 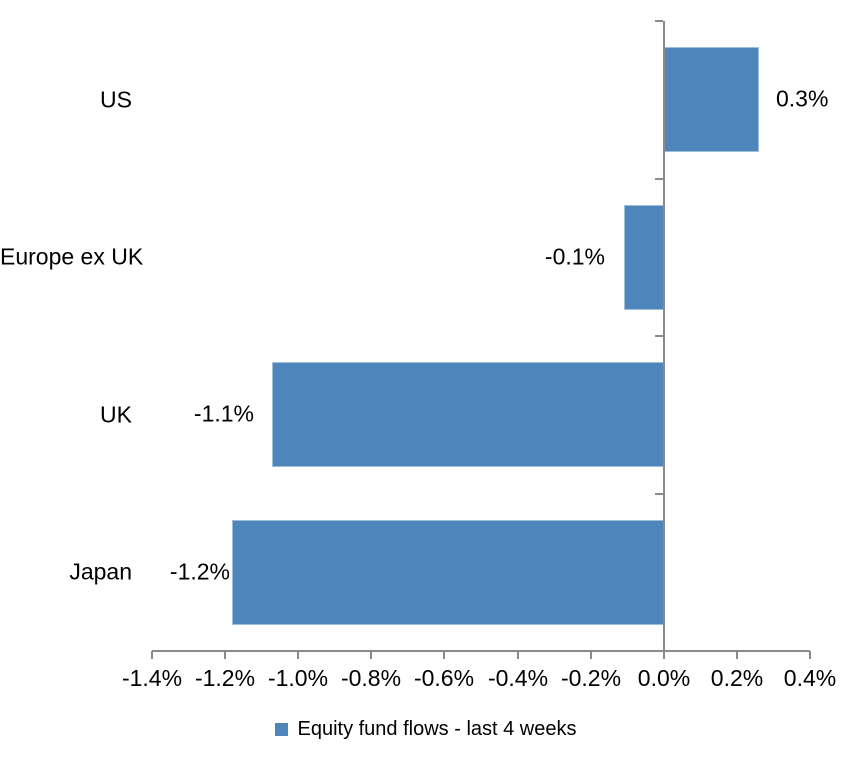 What do you see at coordinates (152, 678) in the screenshot?
I see `x-axis-tick-label: -1.4%` at bounding box center [152, 678].